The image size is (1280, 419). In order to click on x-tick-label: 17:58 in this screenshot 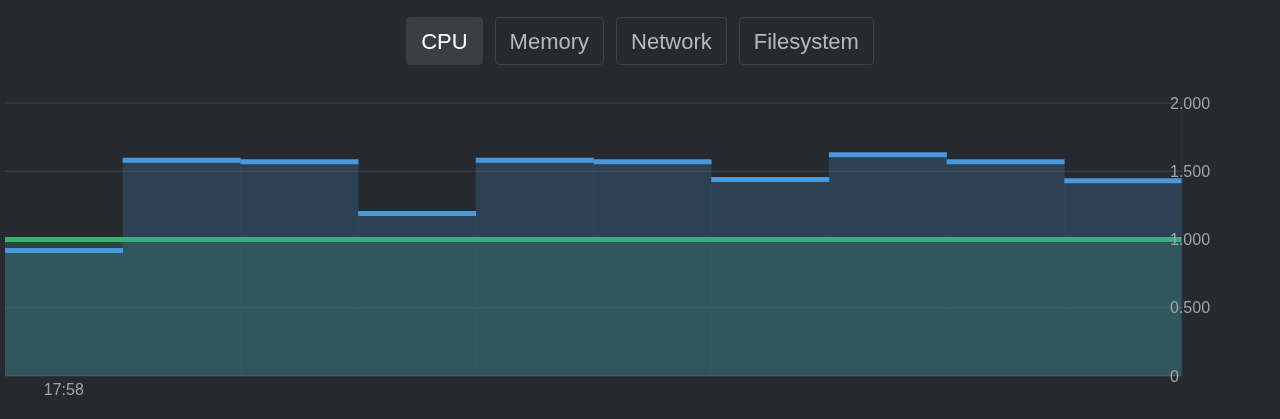, I will do `click(63, 390)`.